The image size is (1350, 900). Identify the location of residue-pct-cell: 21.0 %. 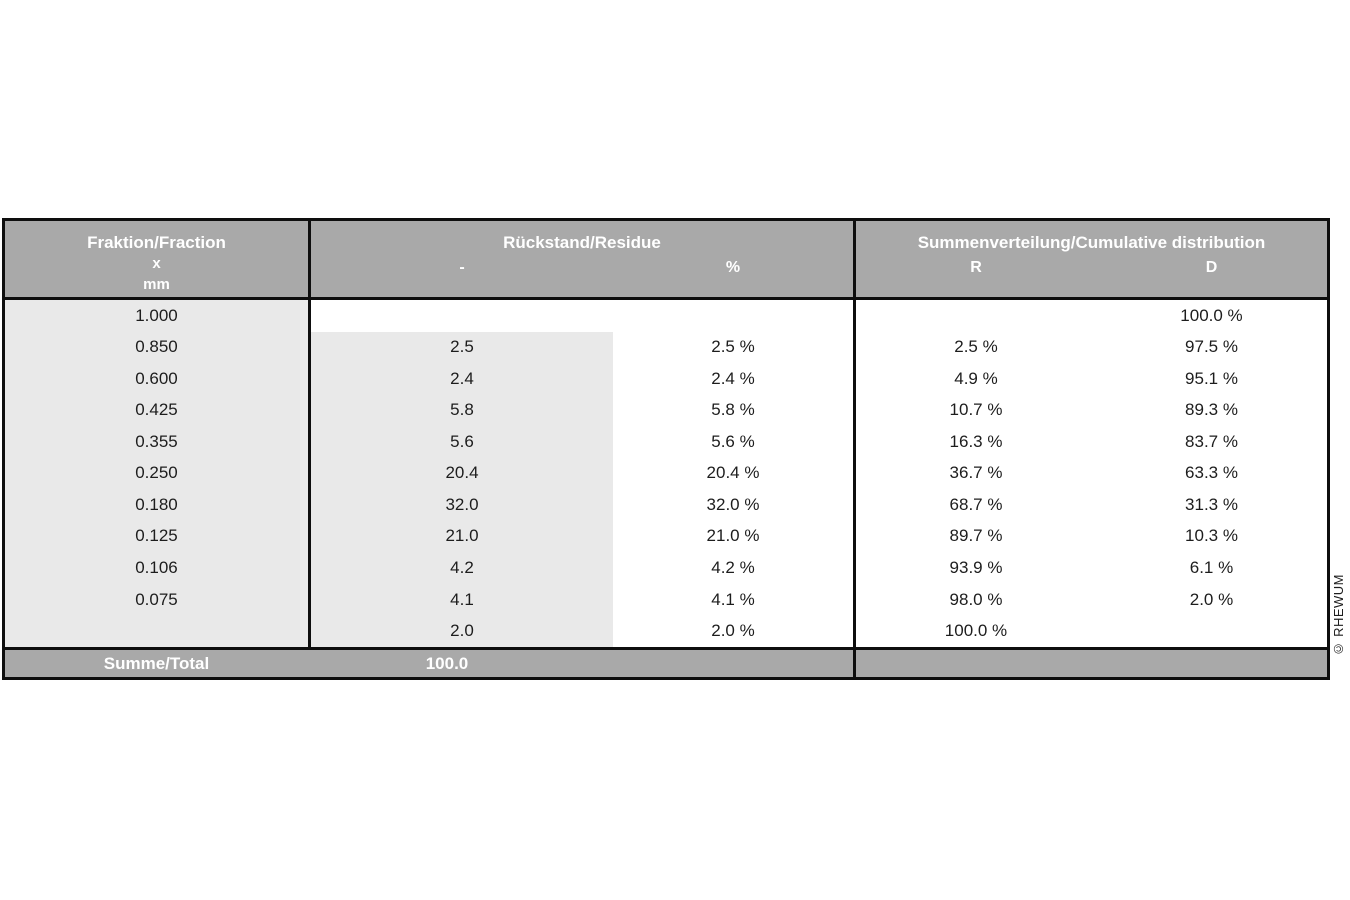
(733, 536).